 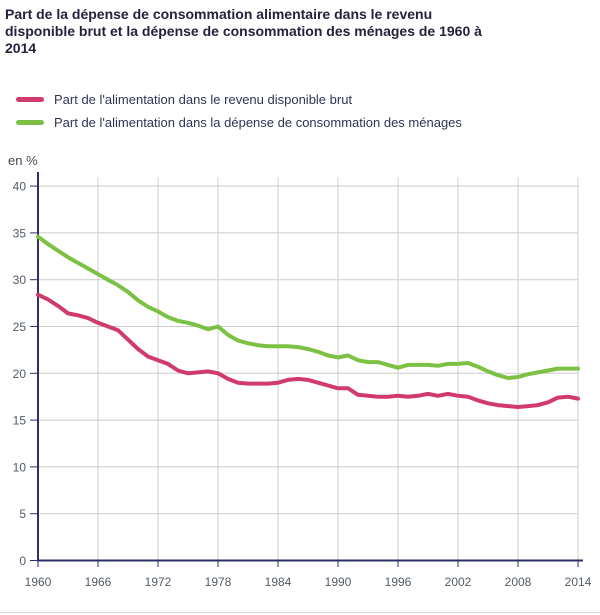 What do you see at coordinates (278, 582) in the screenshot?
I see `x-tick-label: 1984` at bounding box center [278, 582].